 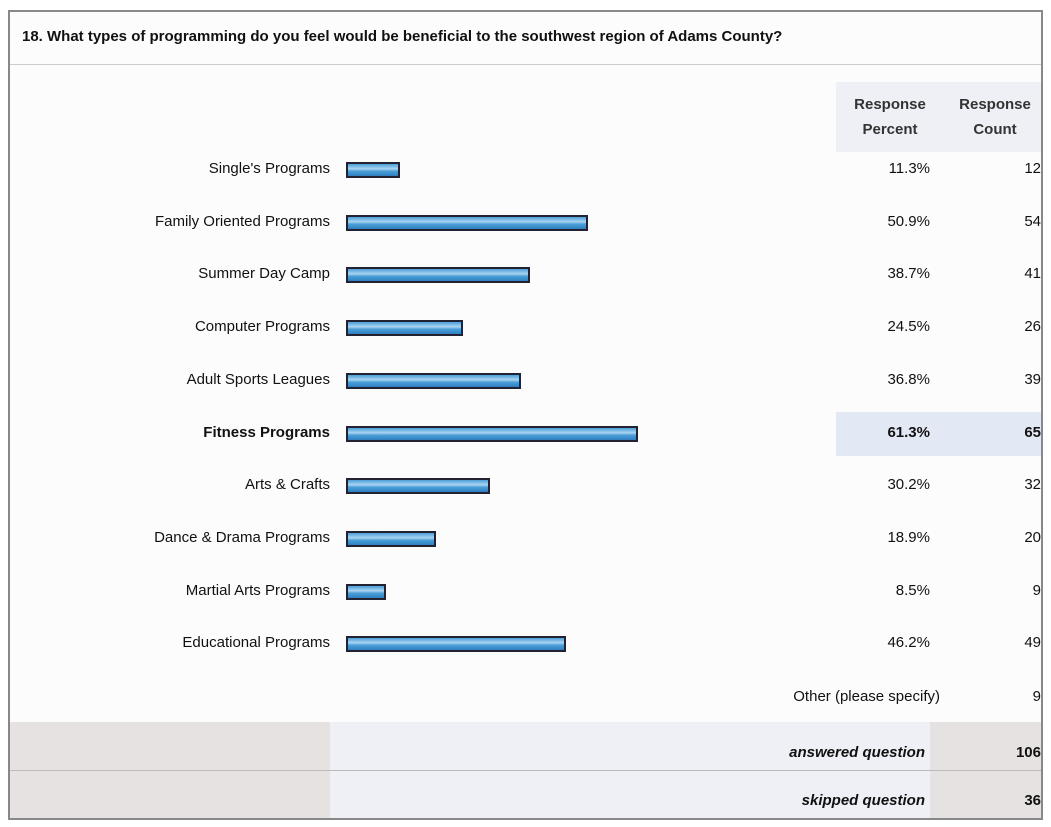 I want to click on percent-label: 18.9%, so click(x=908, y=537).